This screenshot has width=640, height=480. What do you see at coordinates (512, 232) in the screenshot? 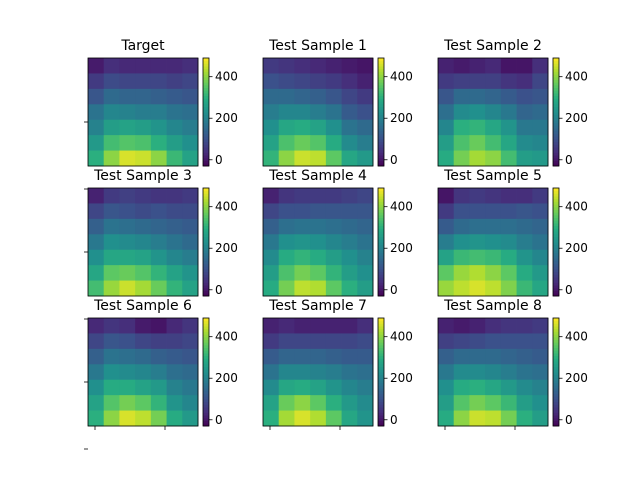
I see `heatmap-panel: Test Sample 5 0 200 400` at bounding box center [512, 232].